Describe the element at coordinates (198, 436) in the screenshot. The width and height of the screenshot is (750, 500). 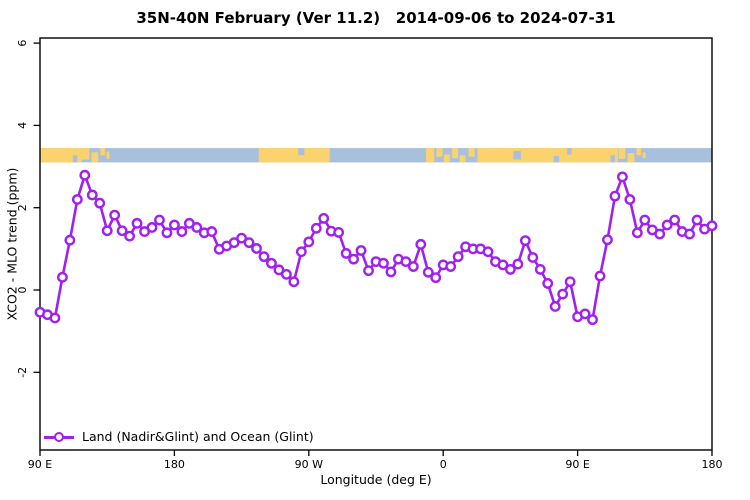
I see `legend-label: Land (Nadir&Glint) and Ocean (Glint)` at that location.